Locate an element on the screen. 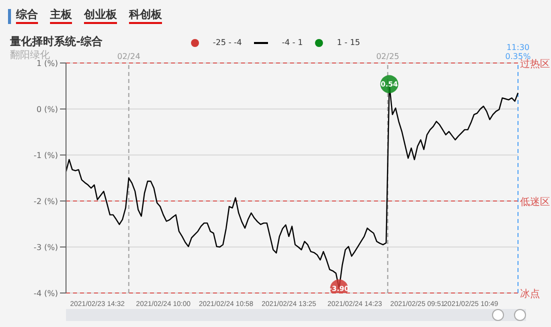 The height and width of the screenshot is (327, 551). y-tick-label: -3 (%) is located at coordinates (46, 247).